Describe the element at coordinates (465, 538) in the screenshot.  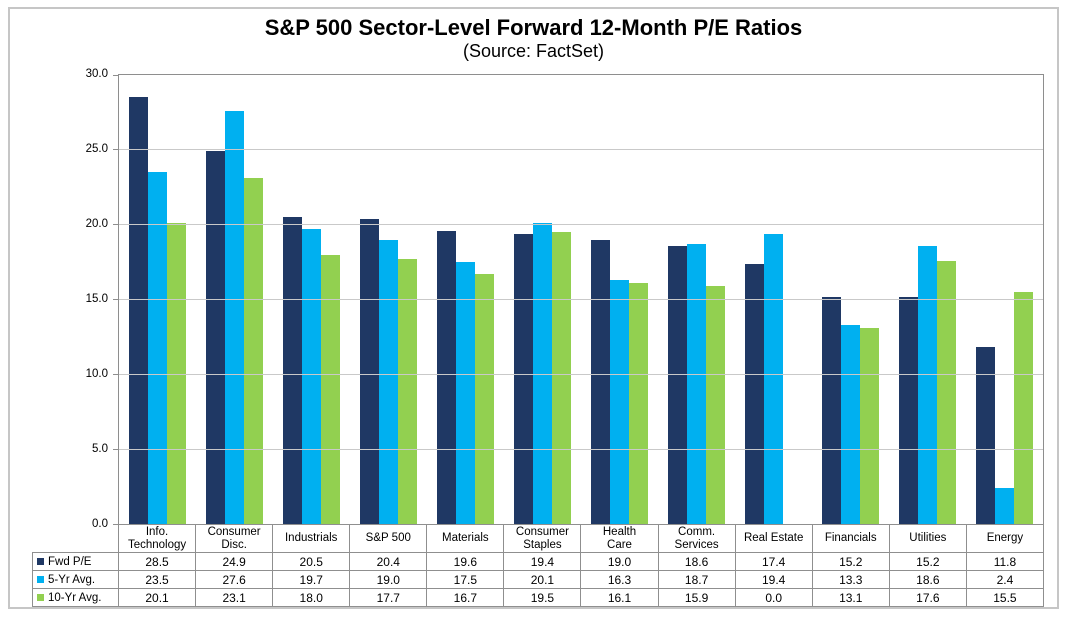
I see `category-header-materials: Materials` at that location.